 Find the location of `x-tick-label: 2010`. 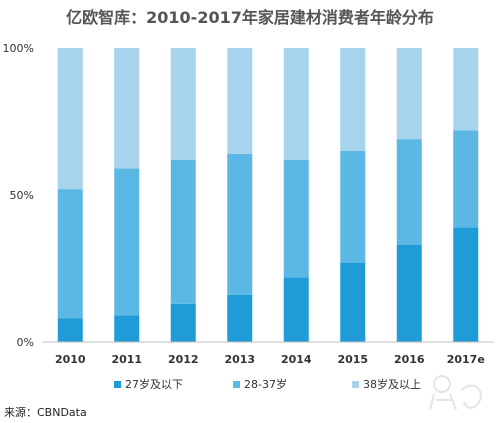

x-tick-label: 2010 is located at coordinates (70, 359).